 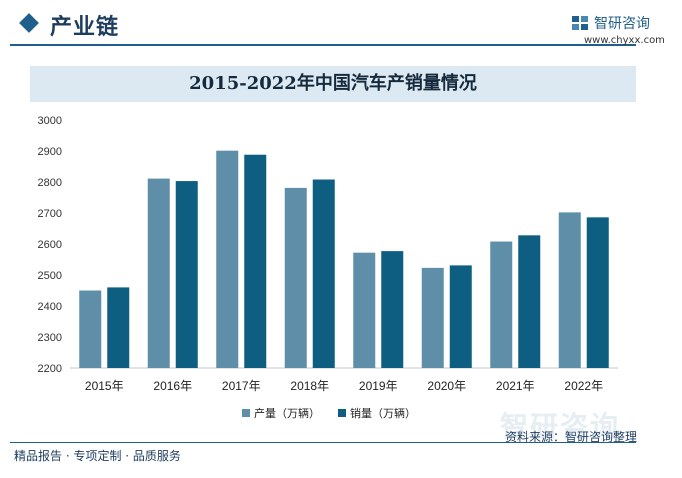 What do you see at coordinates (309, 386) in the screenshot?
I see `x-tick-label: 2018年` at bounding box center [309, 386].